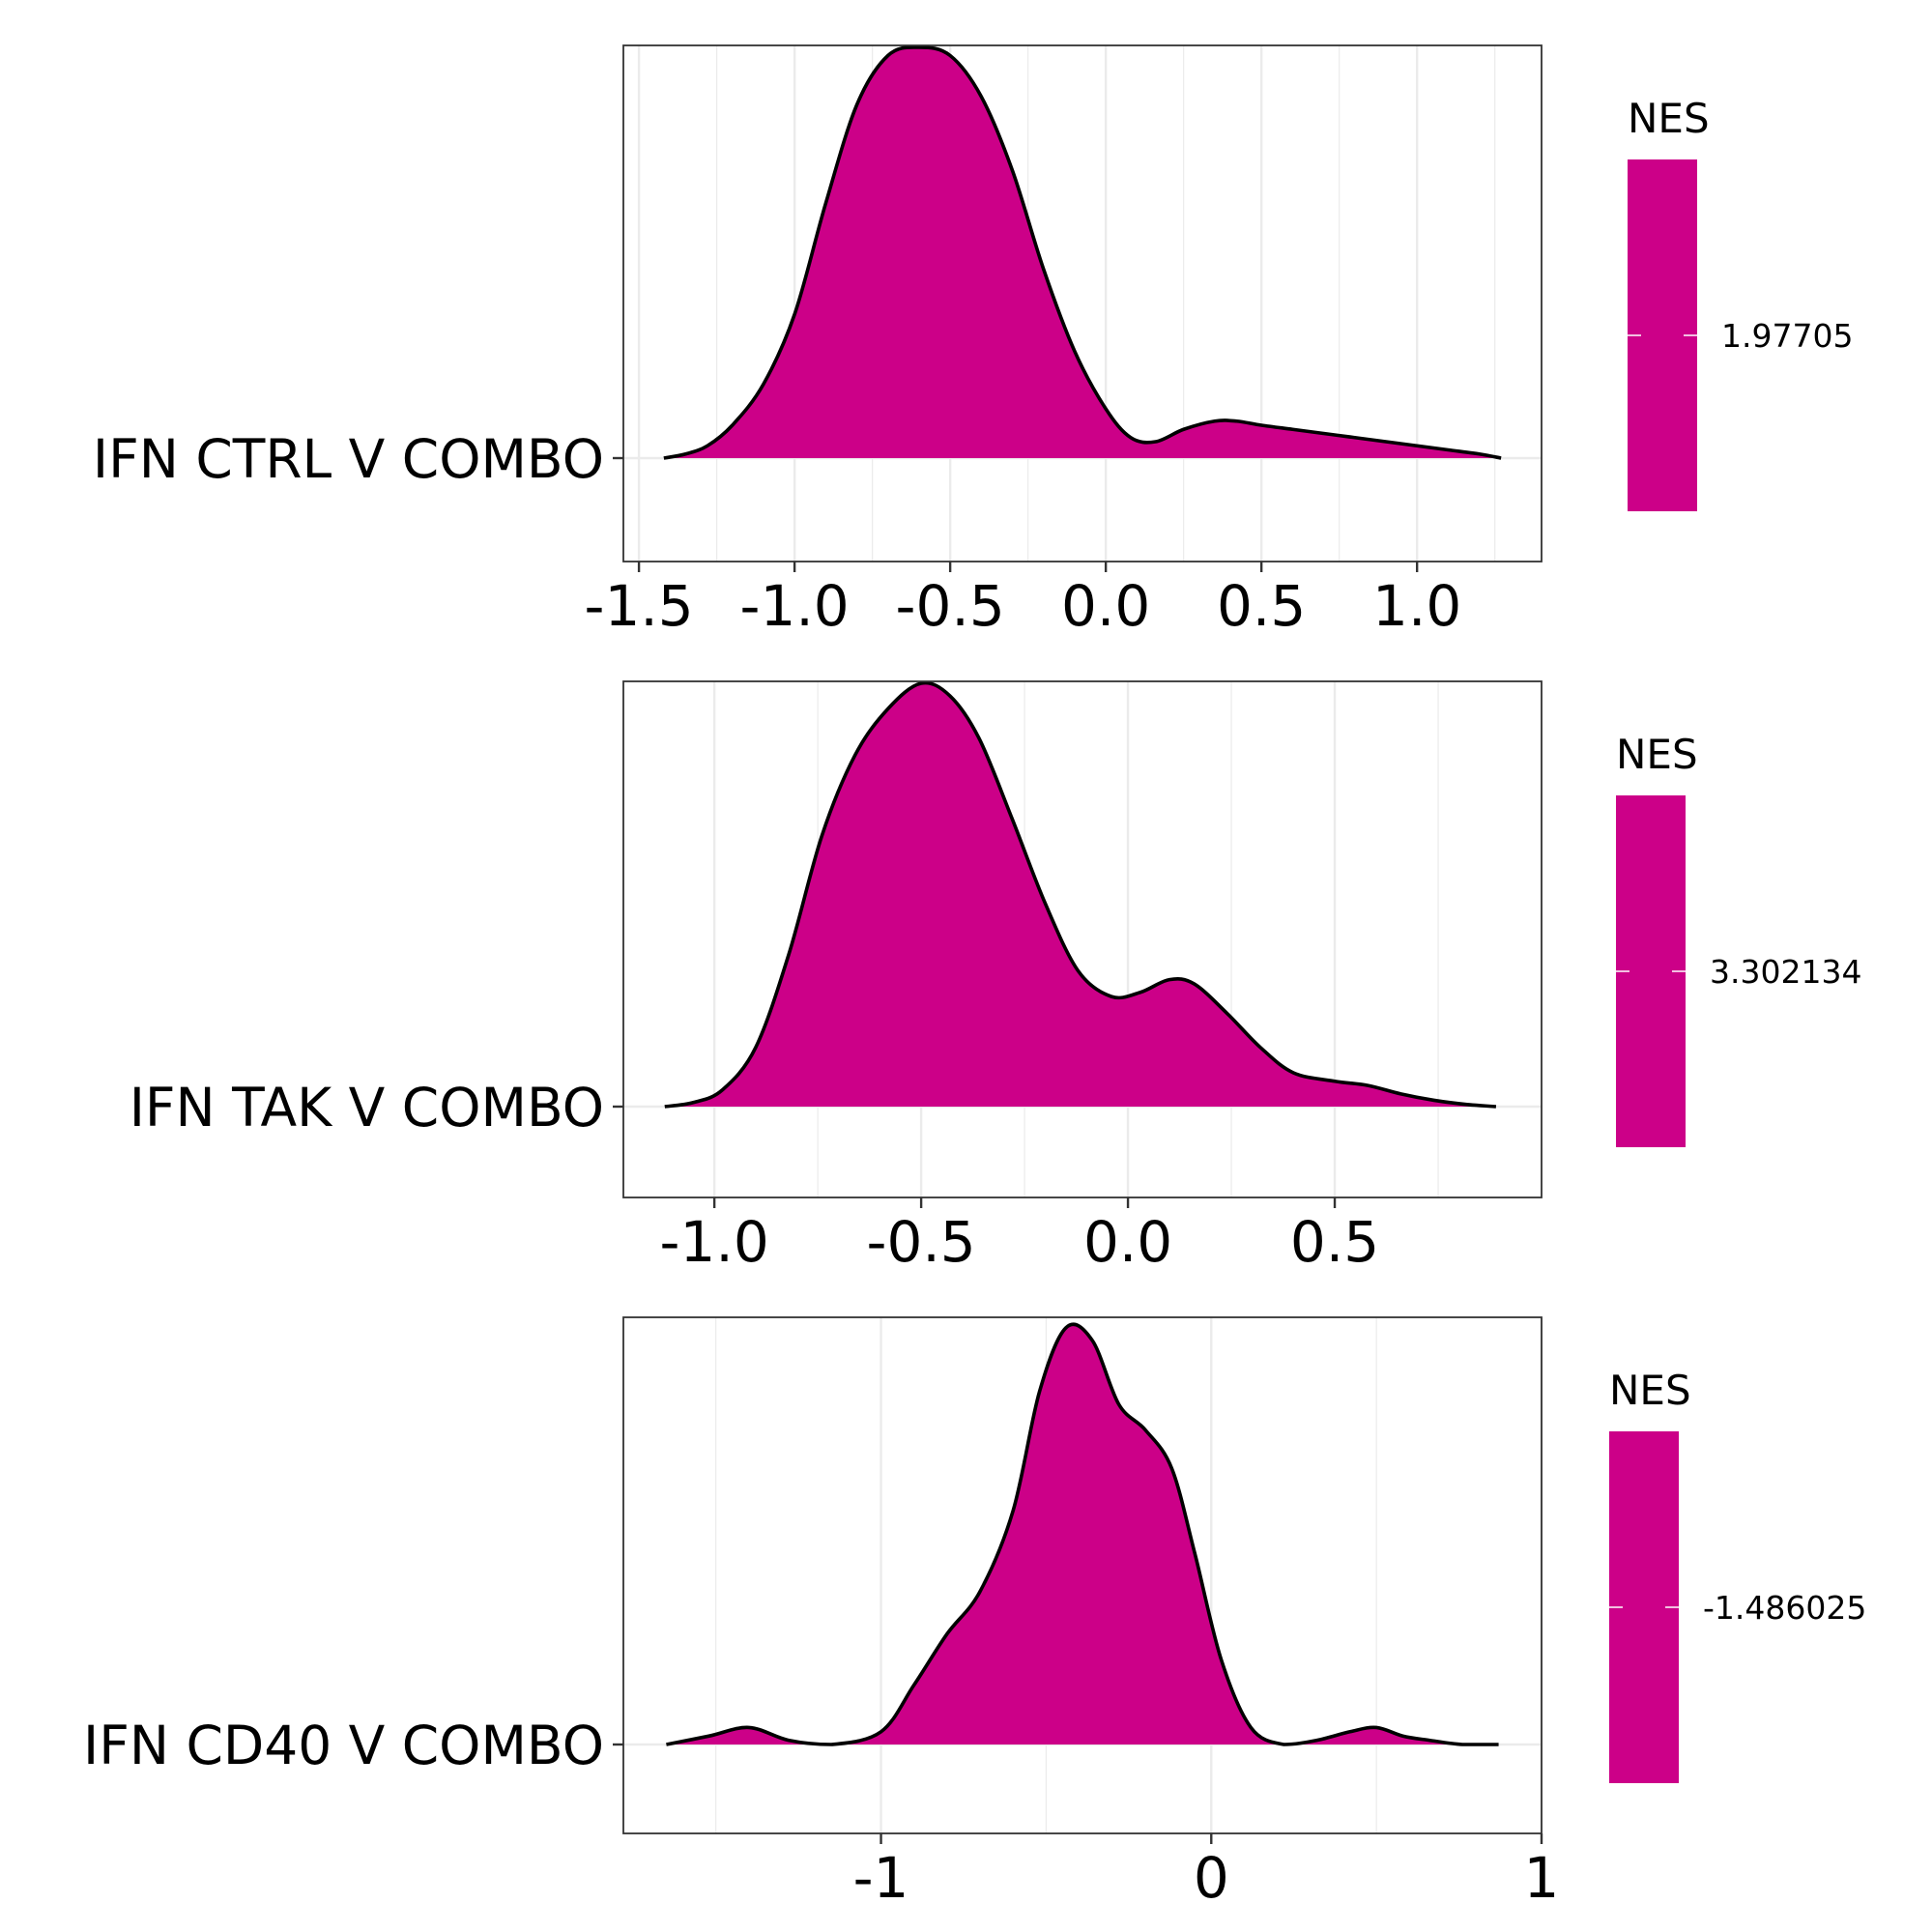  I want to click on x-tick-label: 1.0, so click(1416, 606).